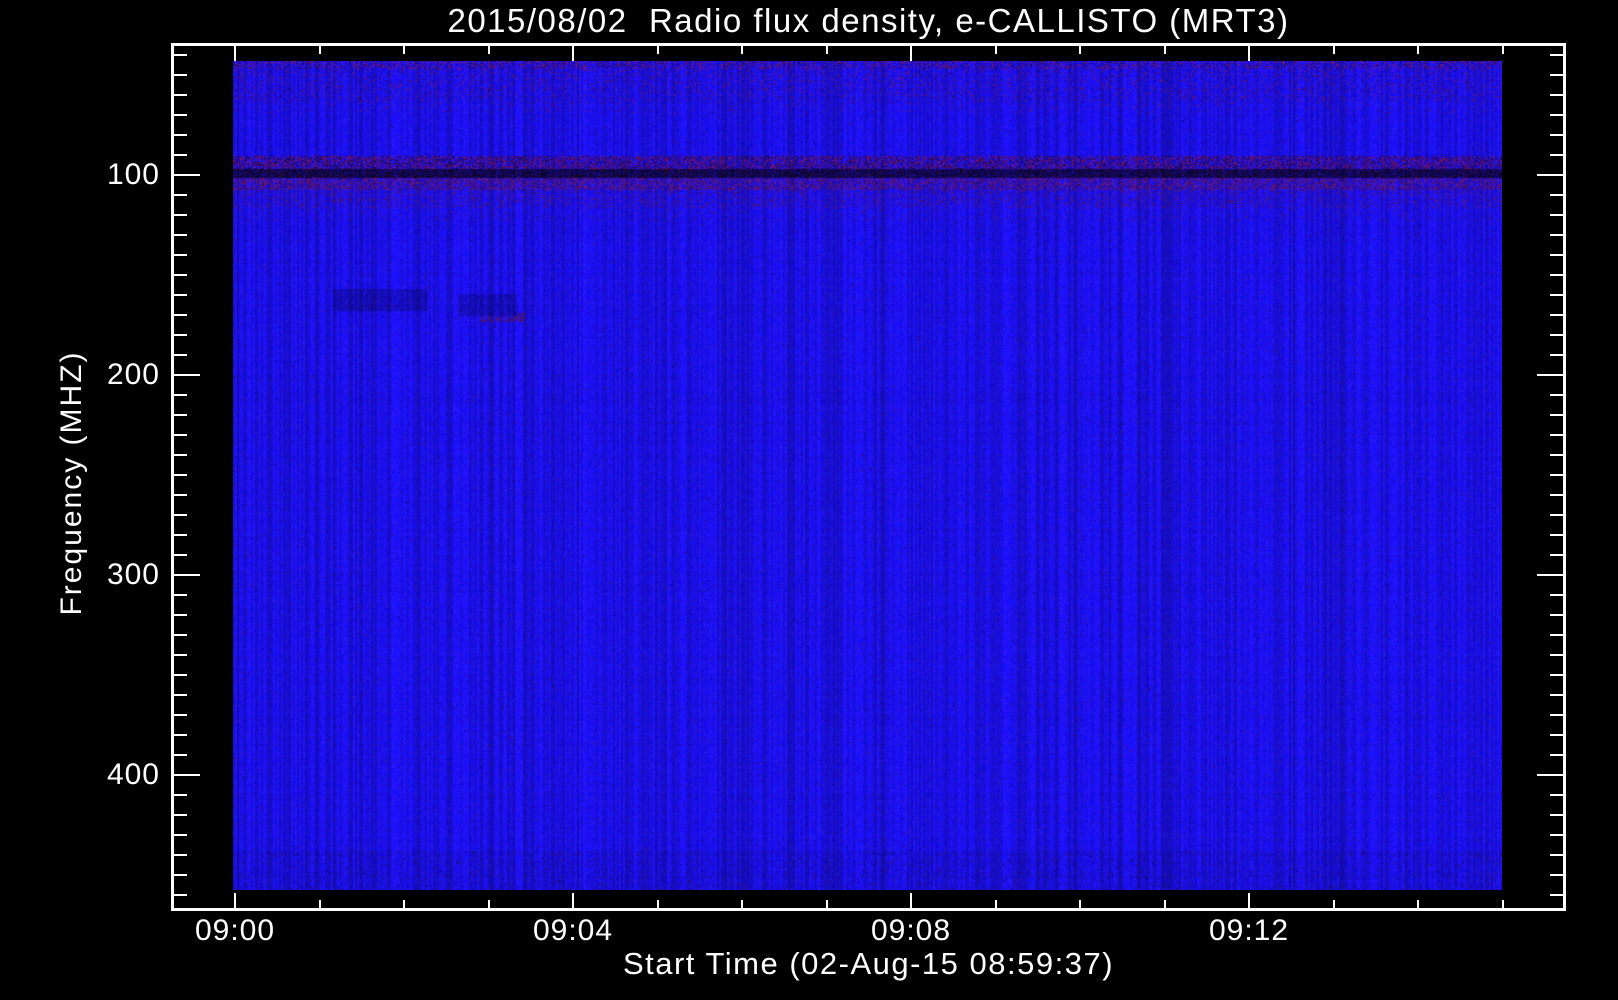 The image size is (1618, 1000). What do you see at coordinates (1249, 930) in the screenshot?
I see `x-axis-tick-label: 09:12` at bounding box center [1249, 930].